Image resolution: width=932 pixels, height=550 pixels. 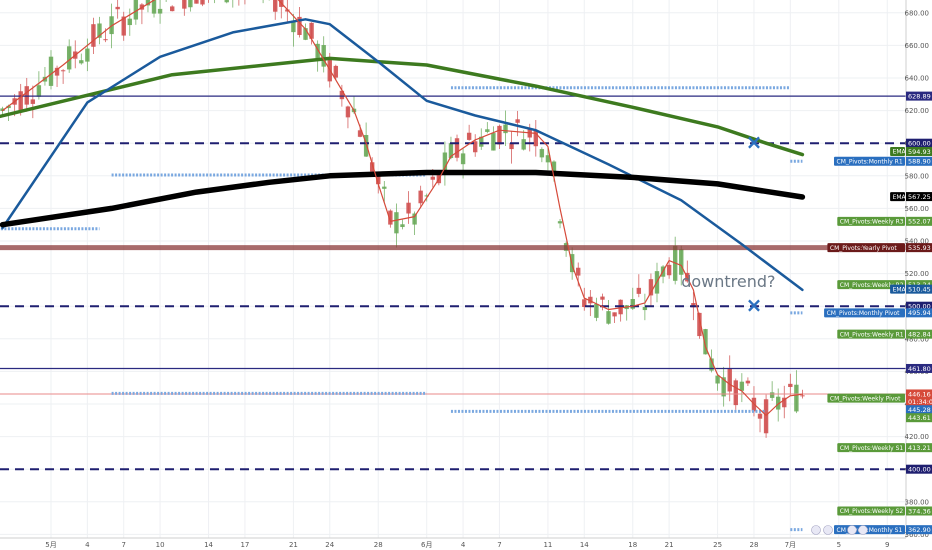 I want to click on label-tag-text: CM_Pivots:Weekly R1, so click(x=872, y=334).